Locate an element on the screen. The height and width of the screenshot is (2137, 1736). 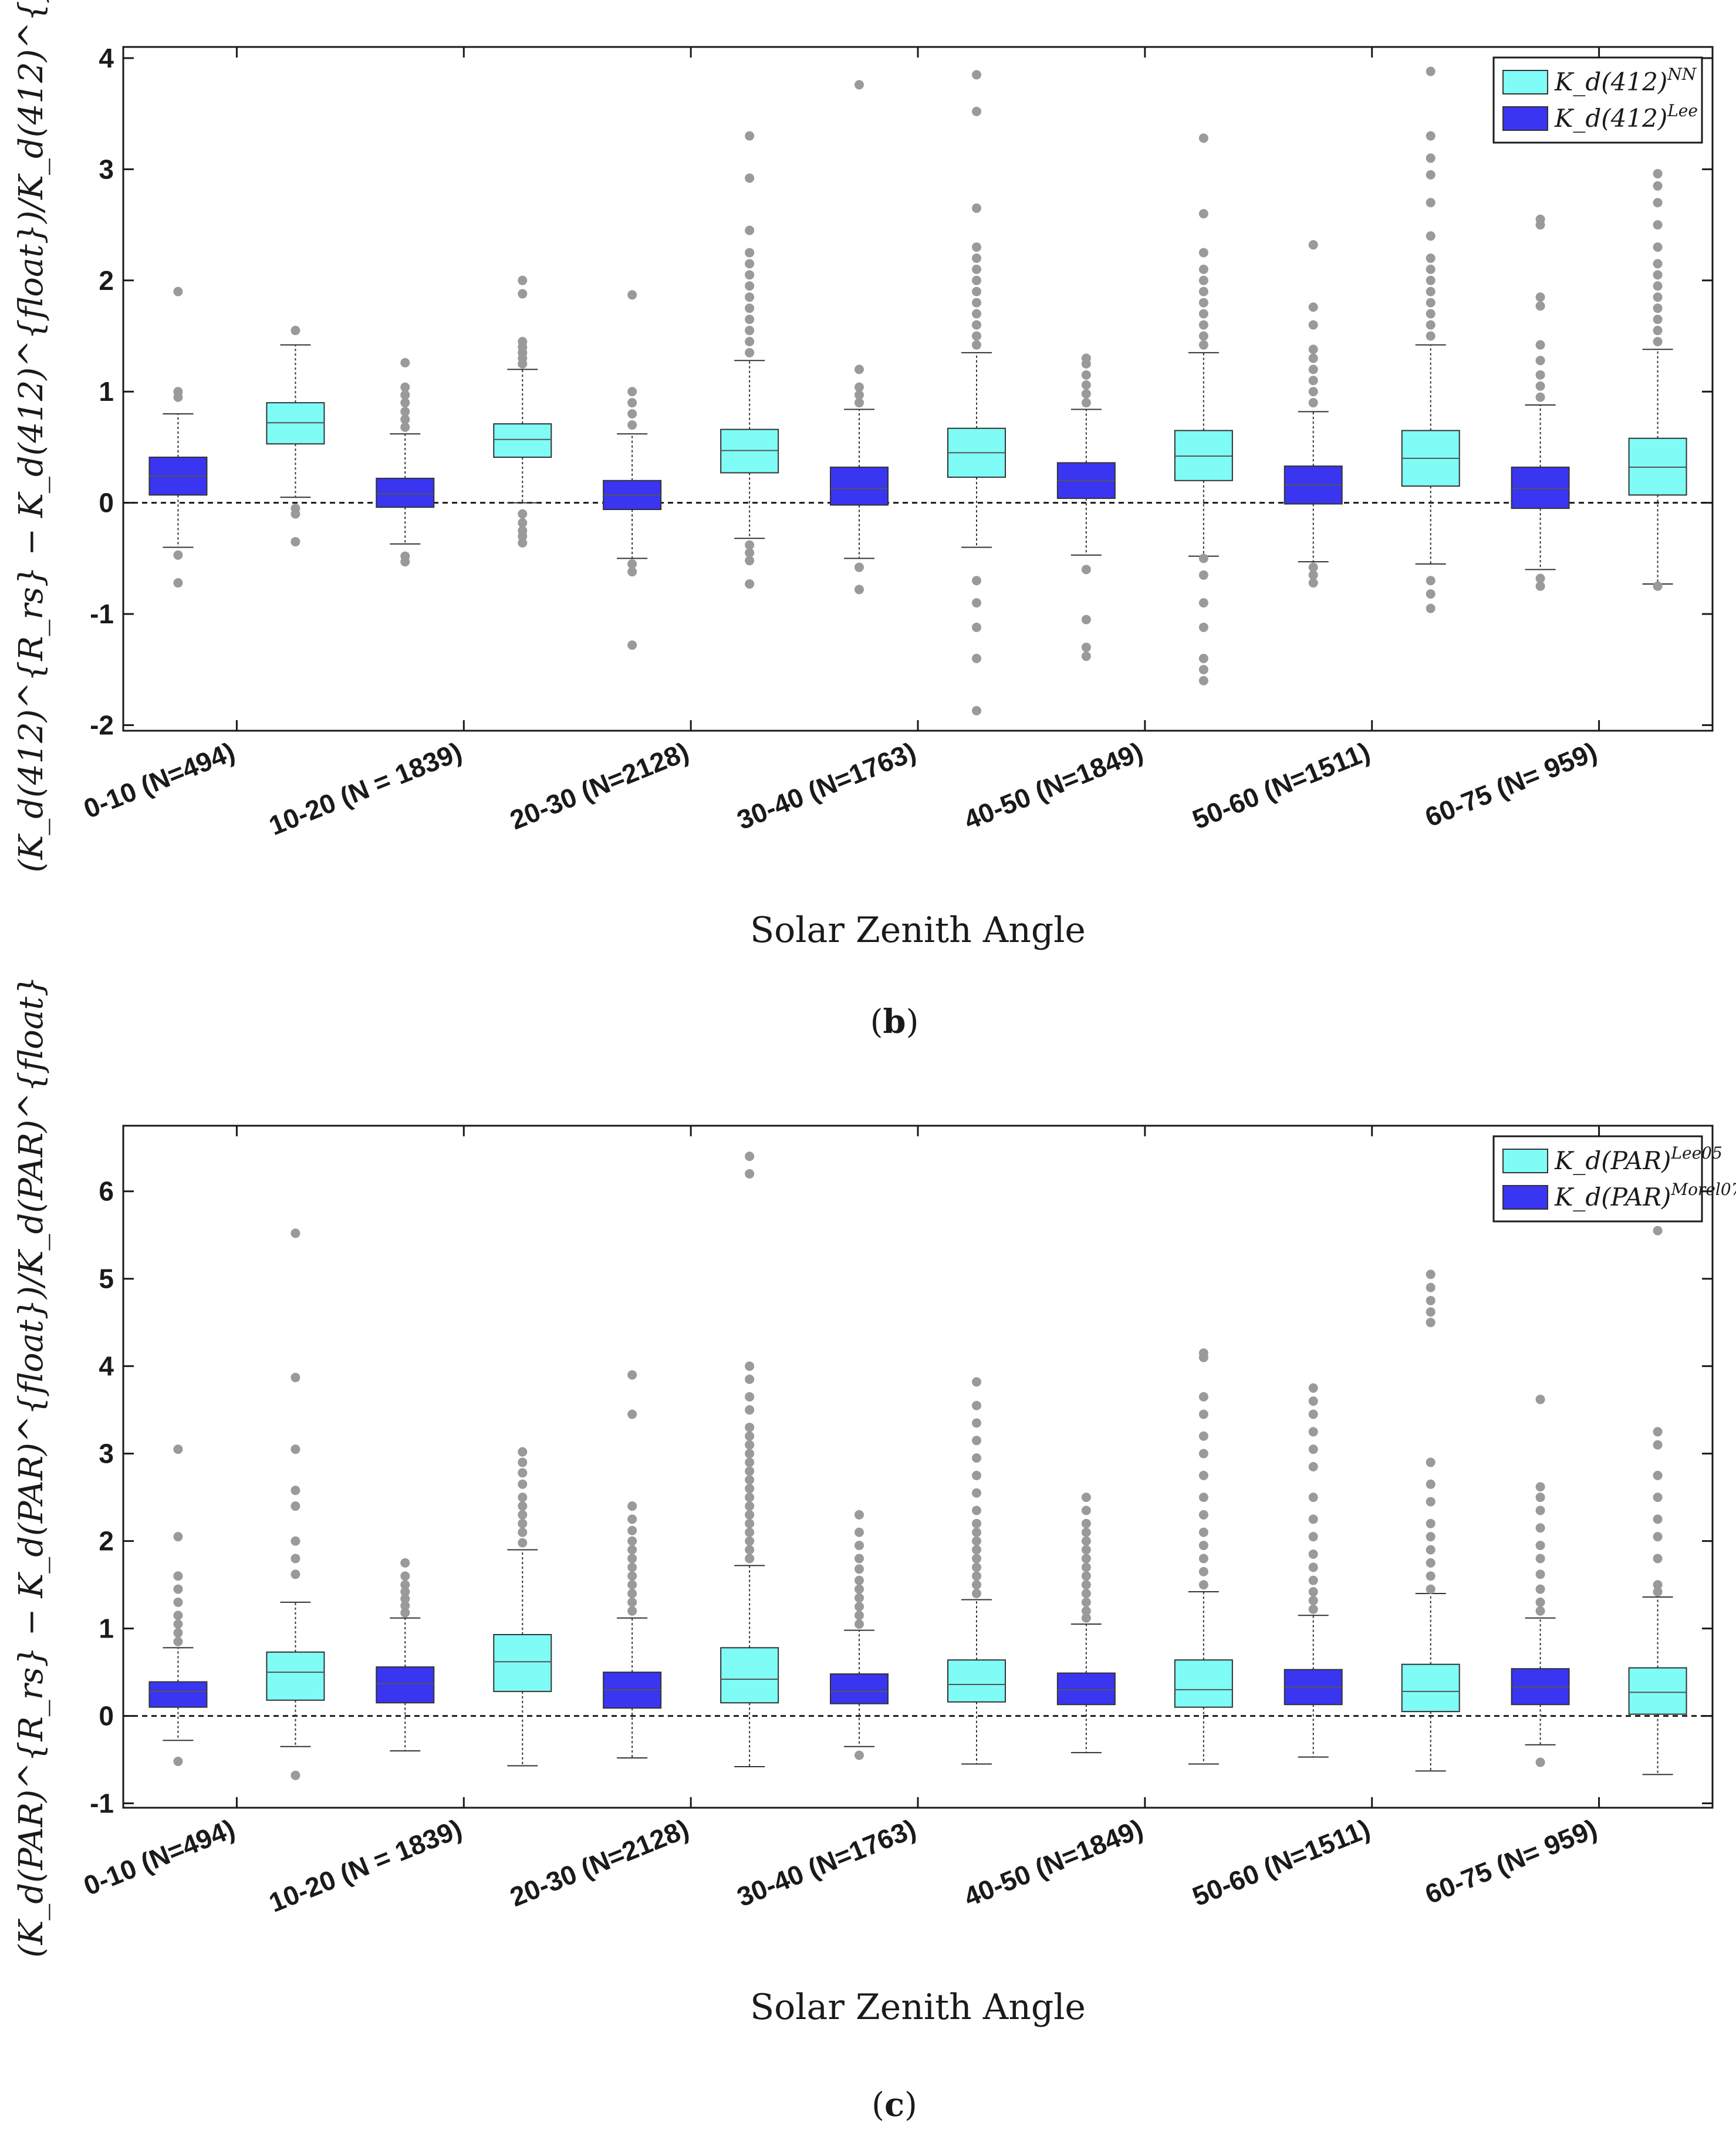
box-morel07 is located at coordinates (1086, 1624).